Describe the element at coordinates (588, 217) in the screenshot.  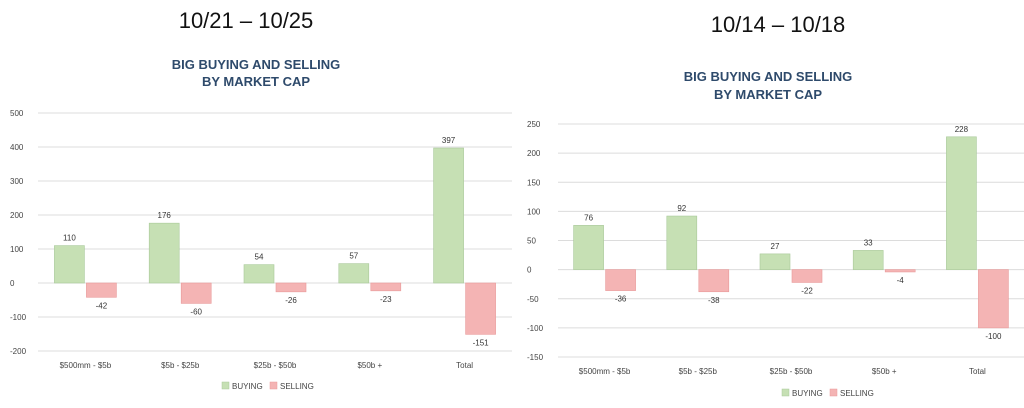
I see `buying-data-label: 76` at that location.